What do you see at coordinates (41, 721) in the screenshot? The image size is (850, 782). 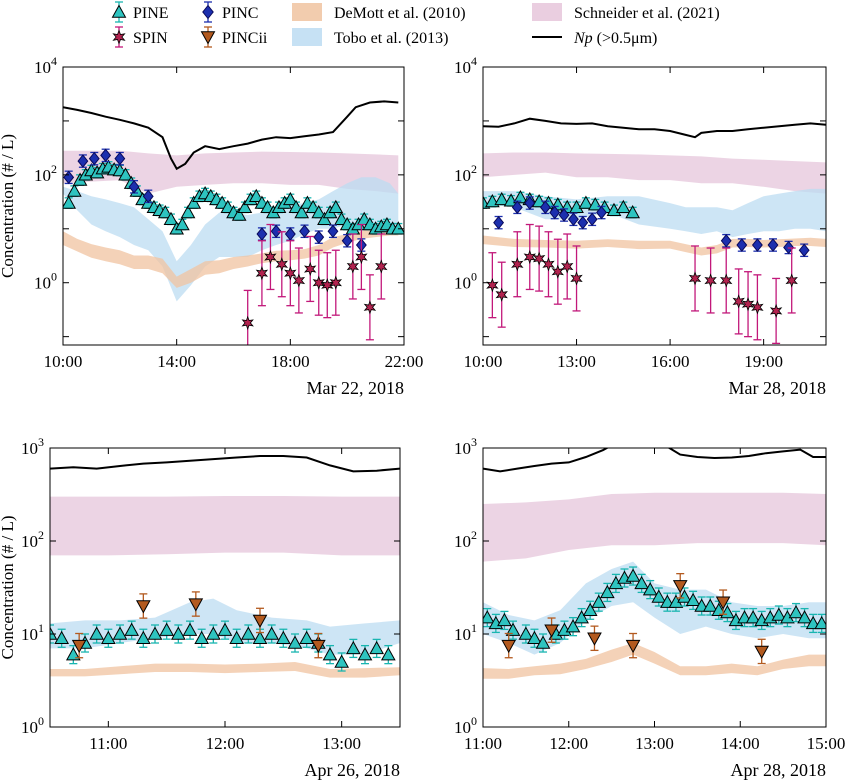 I see `y-tick-exponent: 0` at bounding box center [41, 721].